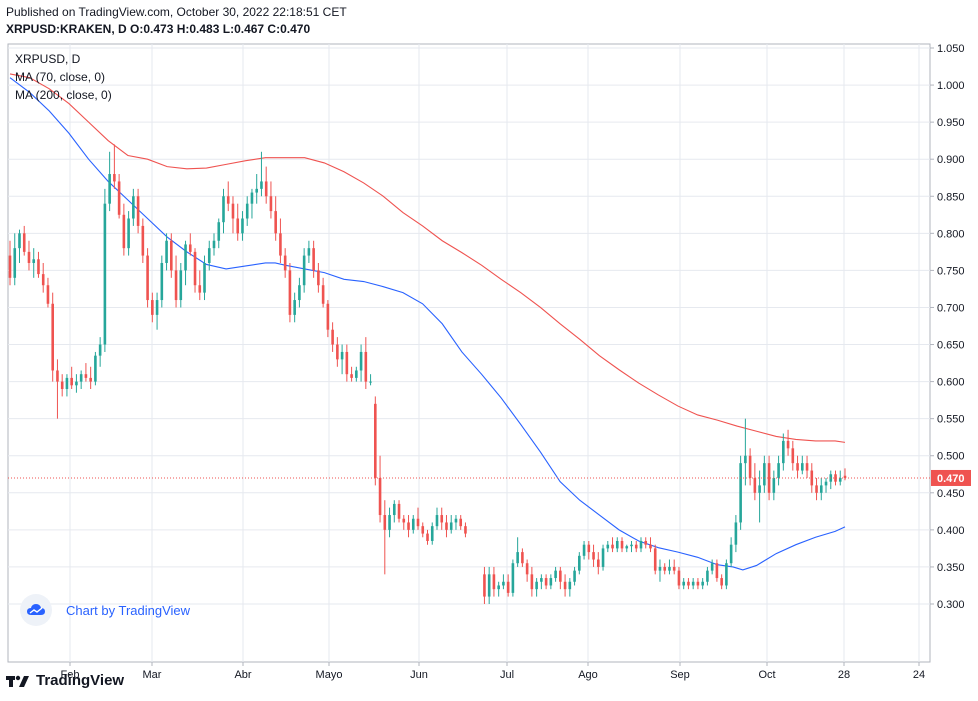 The width and height of the screenshot is (978, 701). What do you see at coordinates (951, 531) in the screenshot?
I see `y-tick-label: 0.400` at bounding box center [951, 531].